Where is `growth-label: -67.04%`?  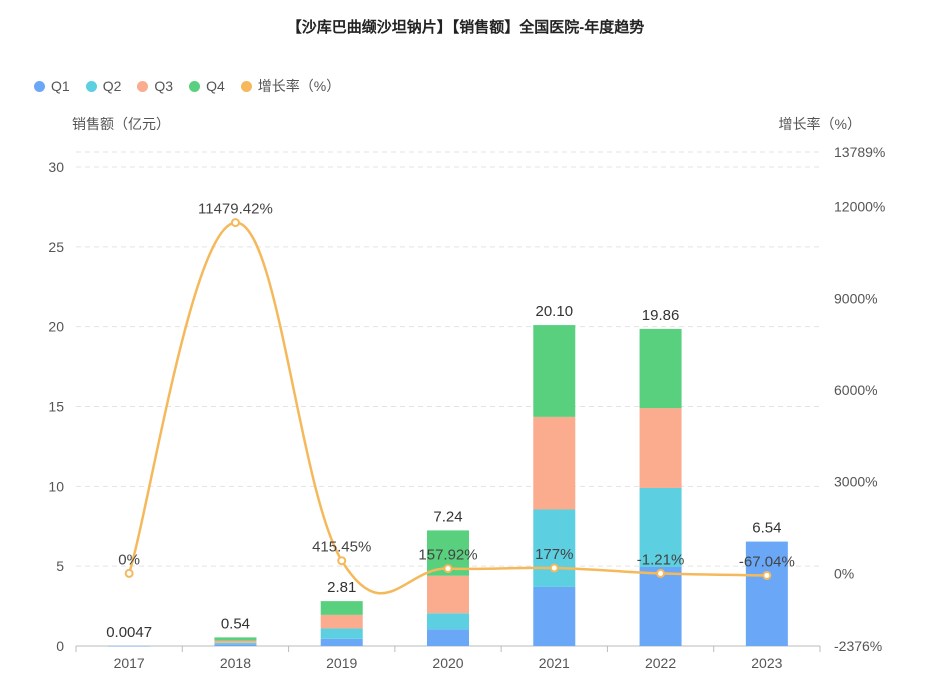
growth-label: -67.04% is located at coordinates (767, 561).